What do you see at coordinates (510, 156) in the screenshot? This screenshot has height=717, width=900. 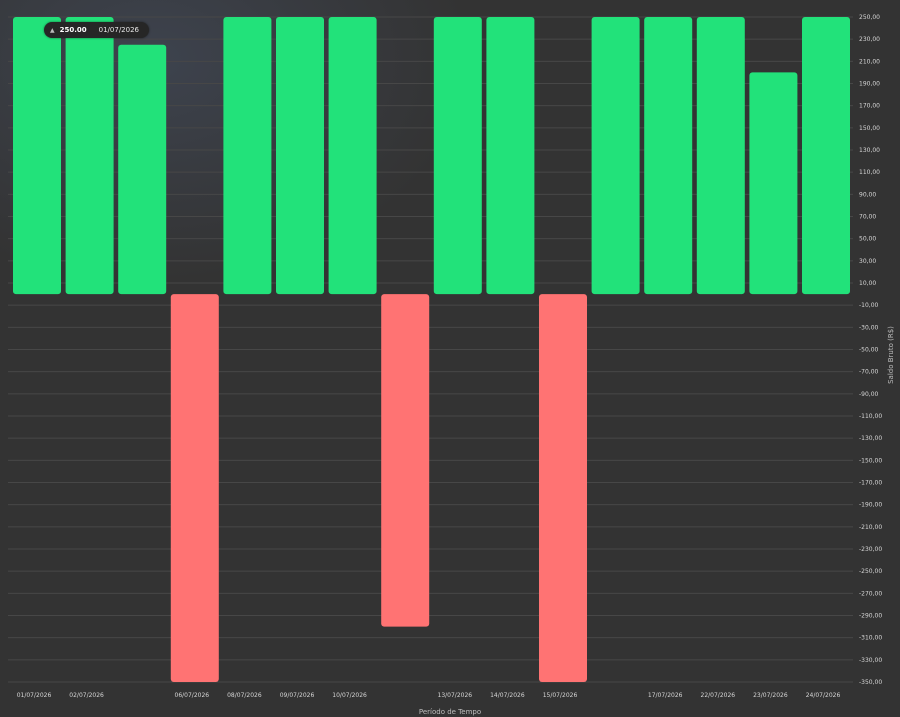 I see `bar-14-07-2026` at bounding box center [510, 156].